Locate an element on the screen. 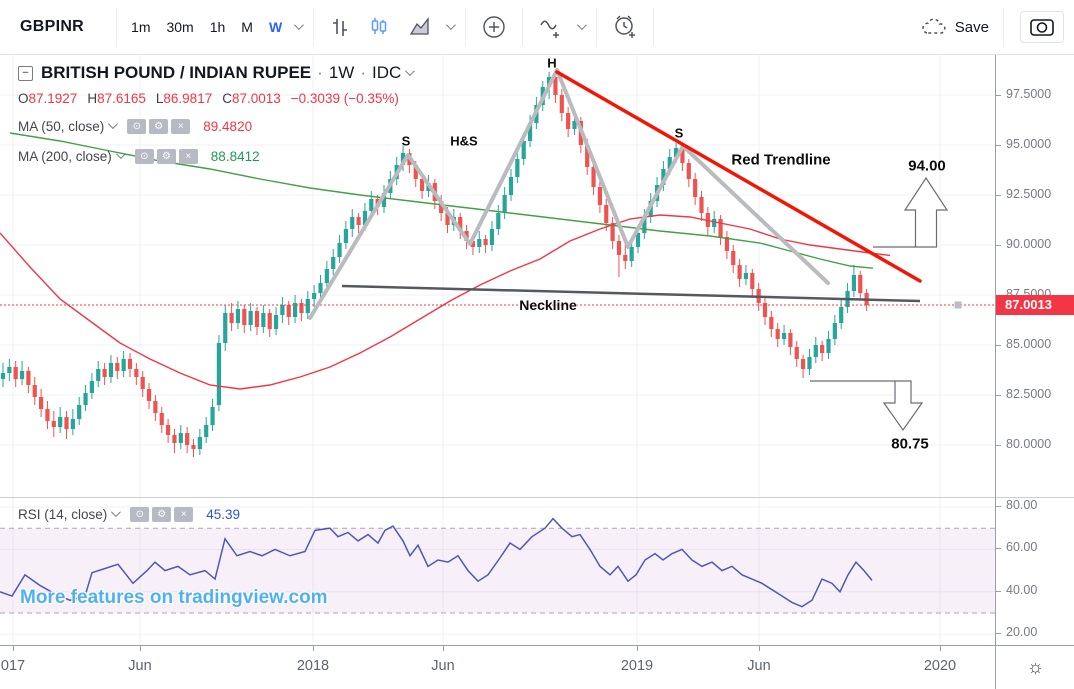  ma50-value: 89.4820 is located at coordinates (228, 126).